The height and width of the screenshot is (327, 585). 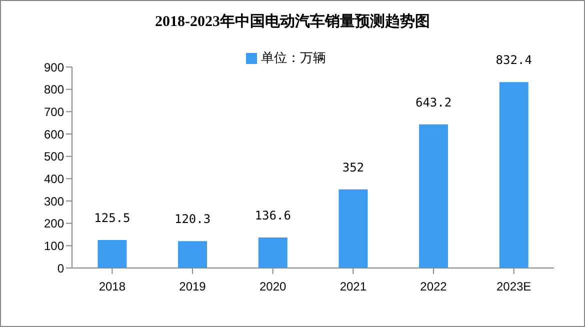 I want to click on y-tick-label: 600, so click(x=54, y=134).